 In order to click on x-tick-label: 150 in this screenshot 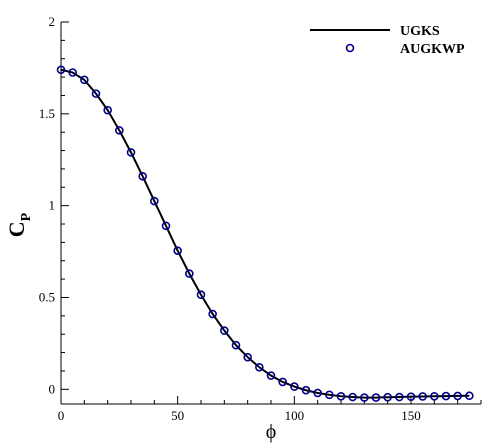, I will do `click(411, 415)`.